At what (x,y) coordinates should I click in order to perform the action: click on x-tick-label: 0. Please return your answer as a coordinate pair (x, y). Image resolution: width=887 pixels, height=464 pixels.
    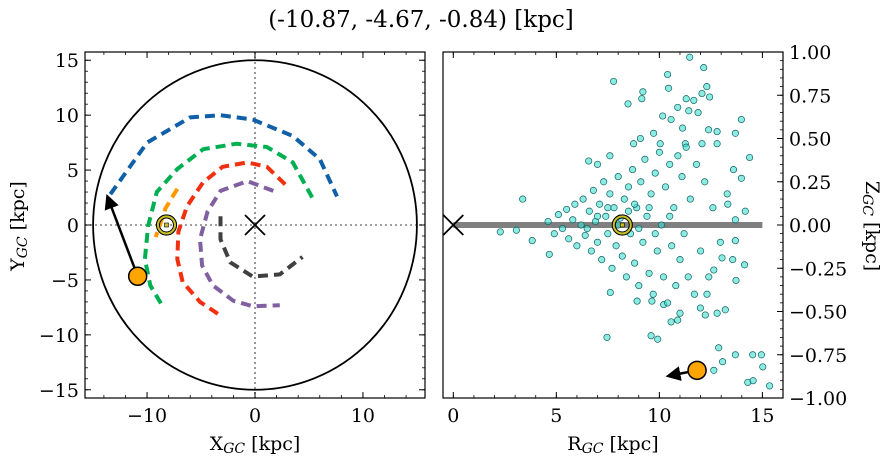
    Looking at the image, I should click on (255, 416).